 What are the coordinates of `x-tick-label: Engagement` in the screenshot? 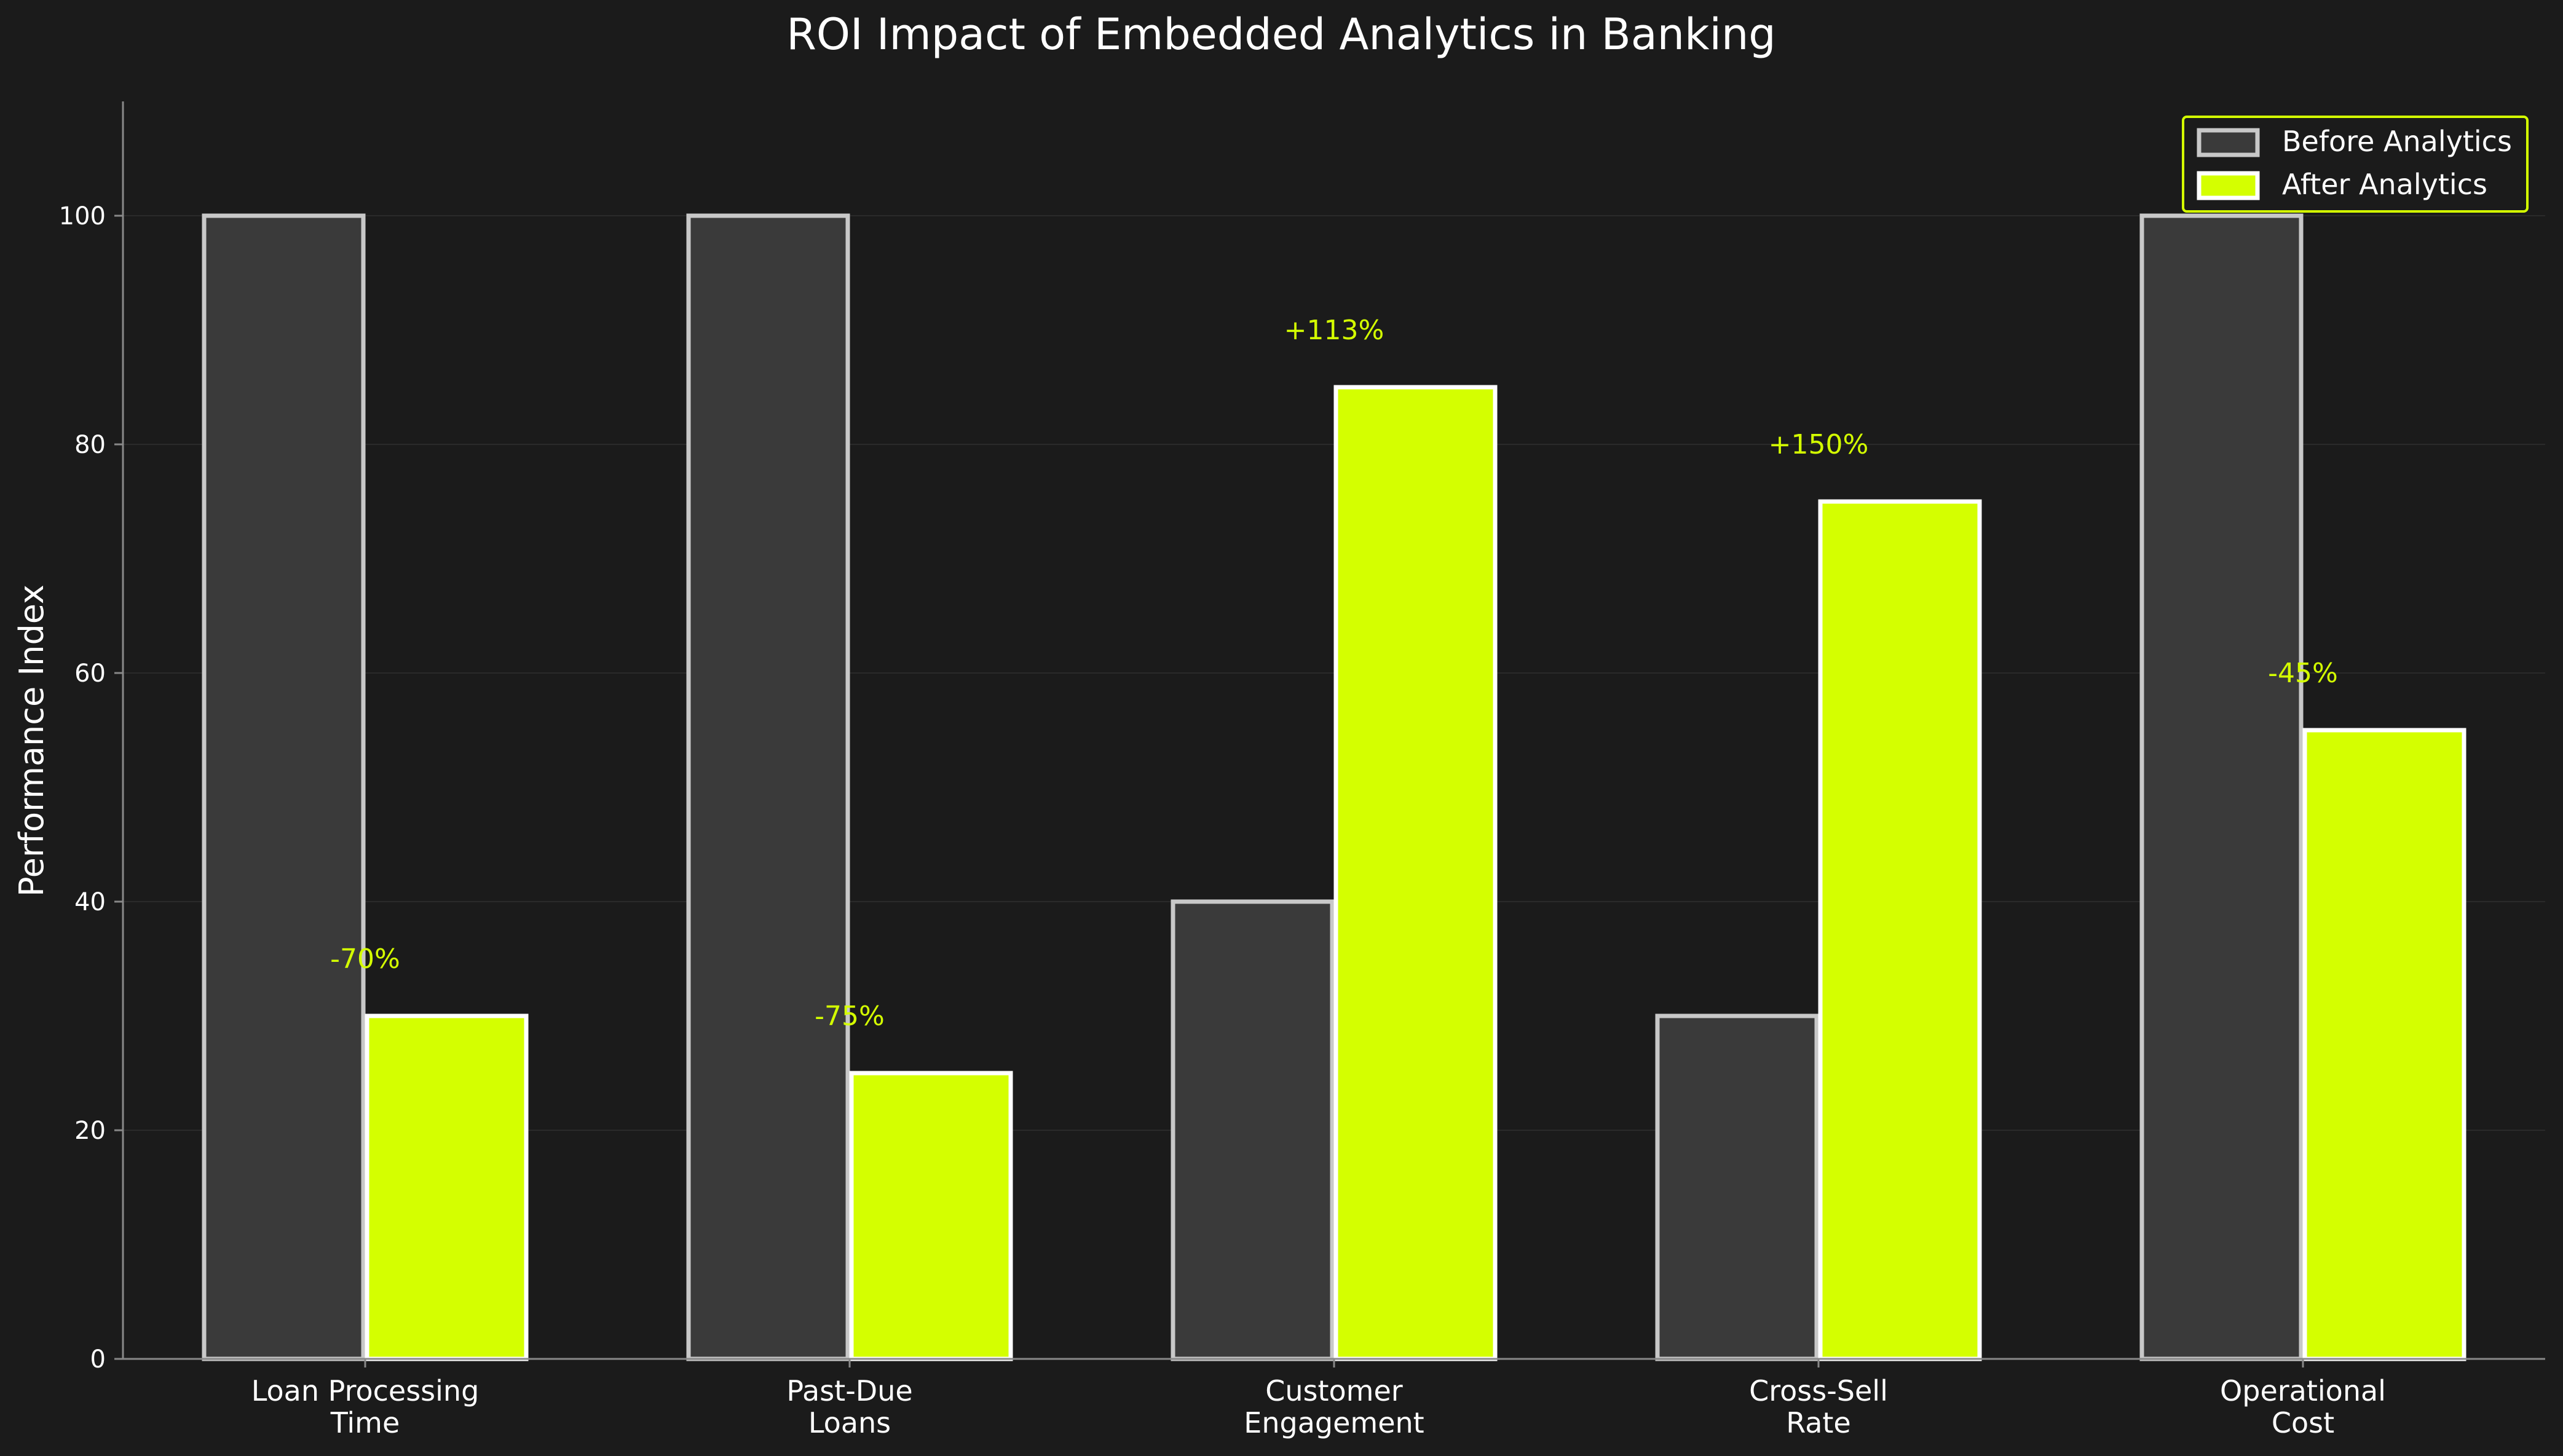 It's located at (1334, 1422).